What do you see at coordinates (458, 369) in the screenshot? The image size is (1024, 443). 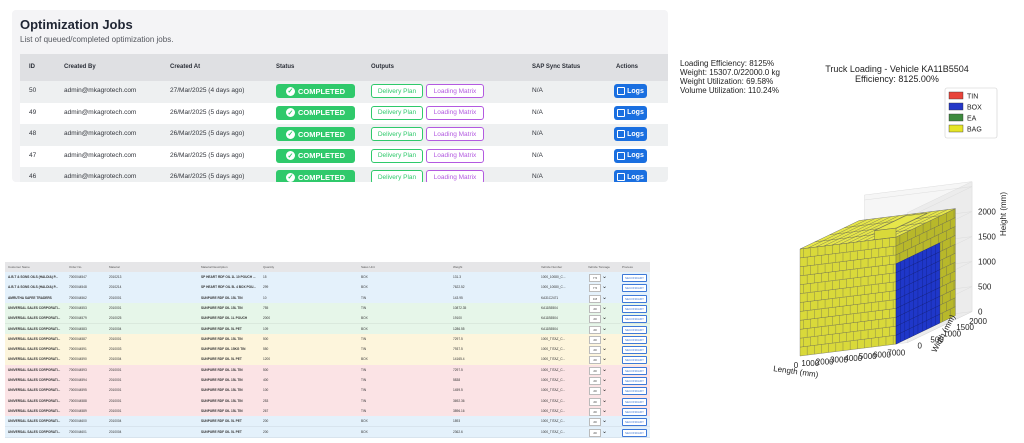 I see `weight: 7297.5` at bounding box center [458, 369].